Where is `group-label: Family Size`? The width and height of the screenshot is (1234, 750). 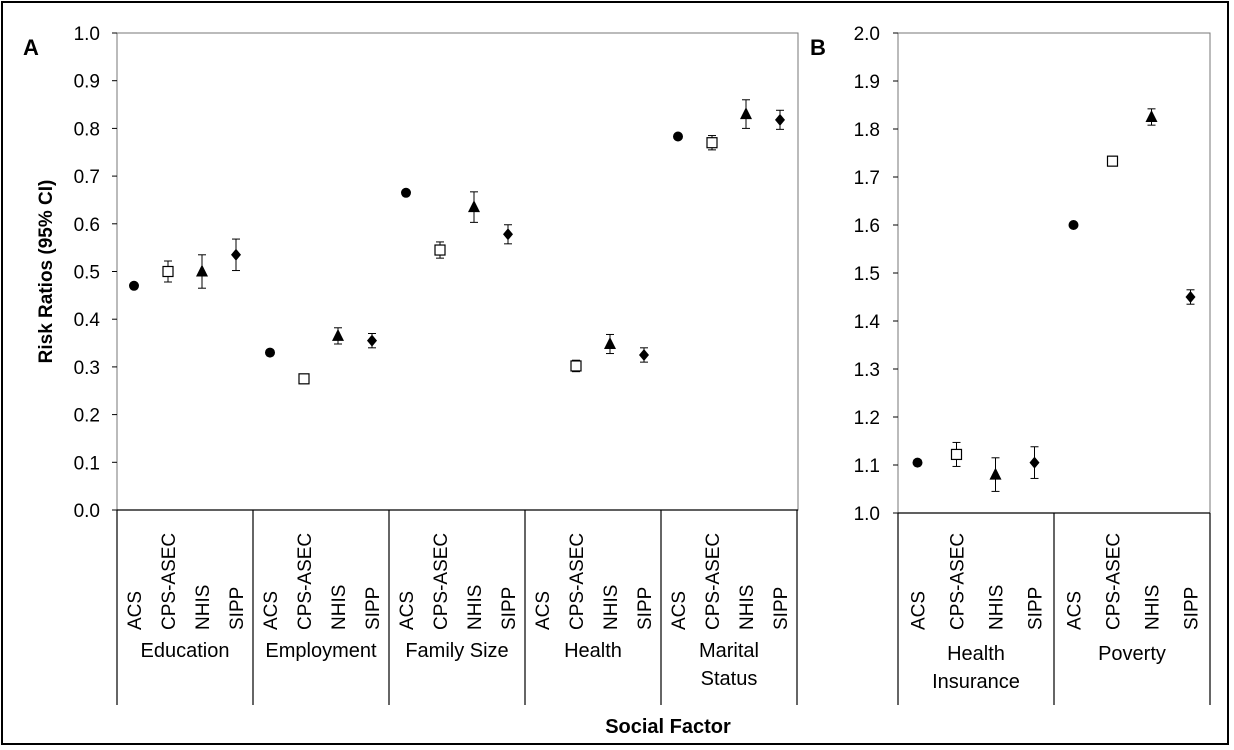 group-label: Family Size is located at coordinates (456, 651).